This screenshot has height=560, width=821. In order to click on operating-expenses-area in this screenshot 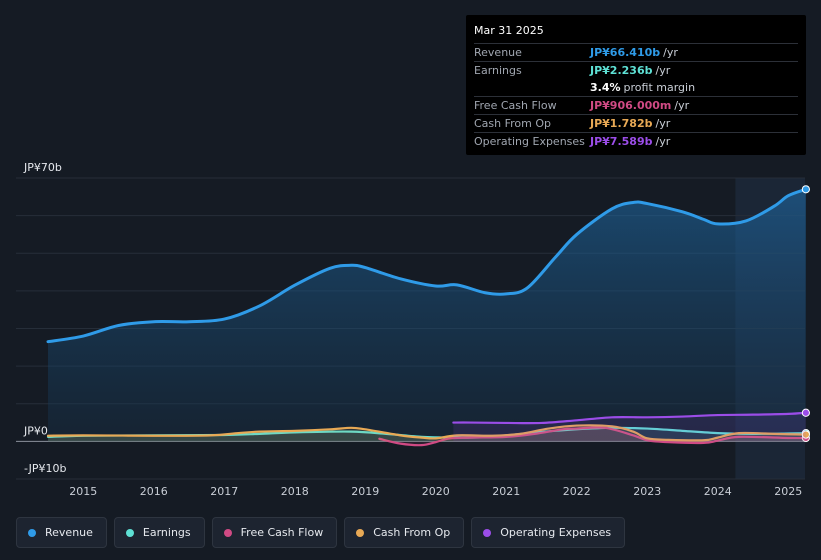, I will do `click(629, 427)`.